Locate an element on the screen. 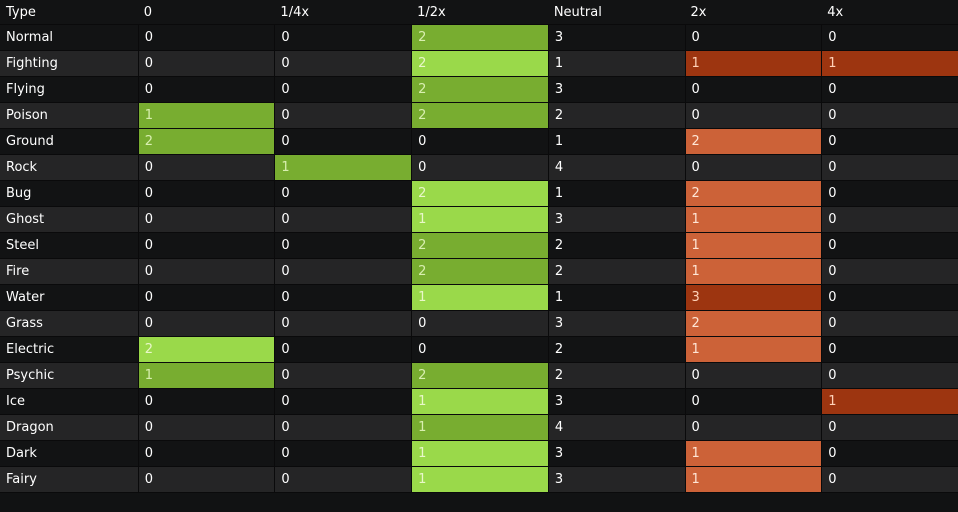  table-row: Ground 2 0 0 1 2 0 is located at coordinates (479, 142).